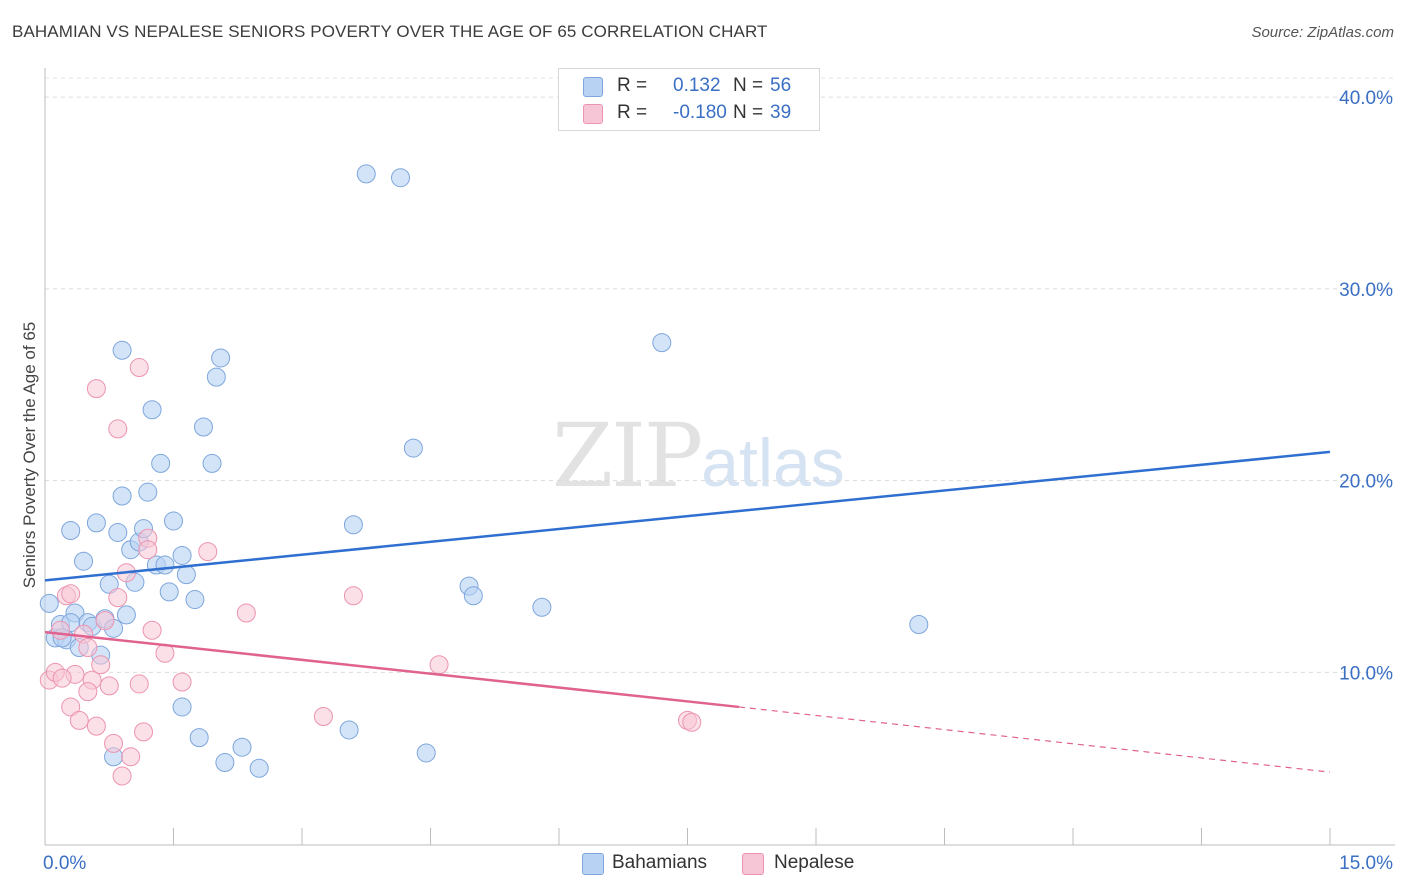 The image size is (1406, 892). I want to click on y-tick-label: 10.0%, so click(1366, 673).